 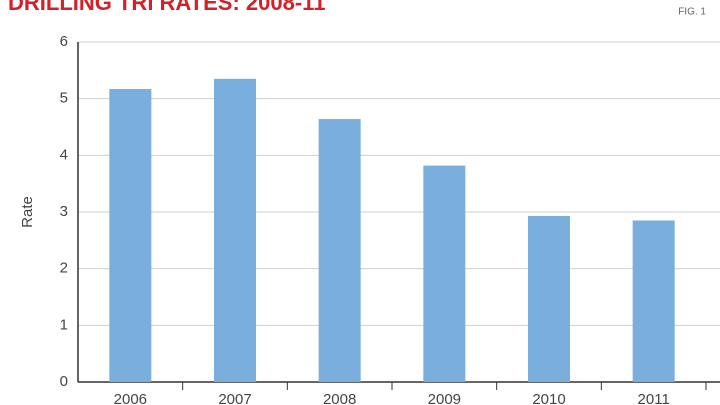 I want to click on chart-title: DRILLING TRI RATES: 2008-11, so click(x=166, y=7).